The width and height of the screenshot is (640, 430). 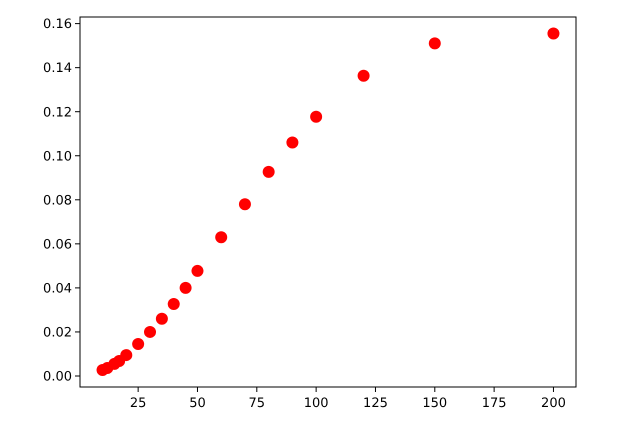 I want to click on x-tick-label: 125, so click(x=375, y=403).